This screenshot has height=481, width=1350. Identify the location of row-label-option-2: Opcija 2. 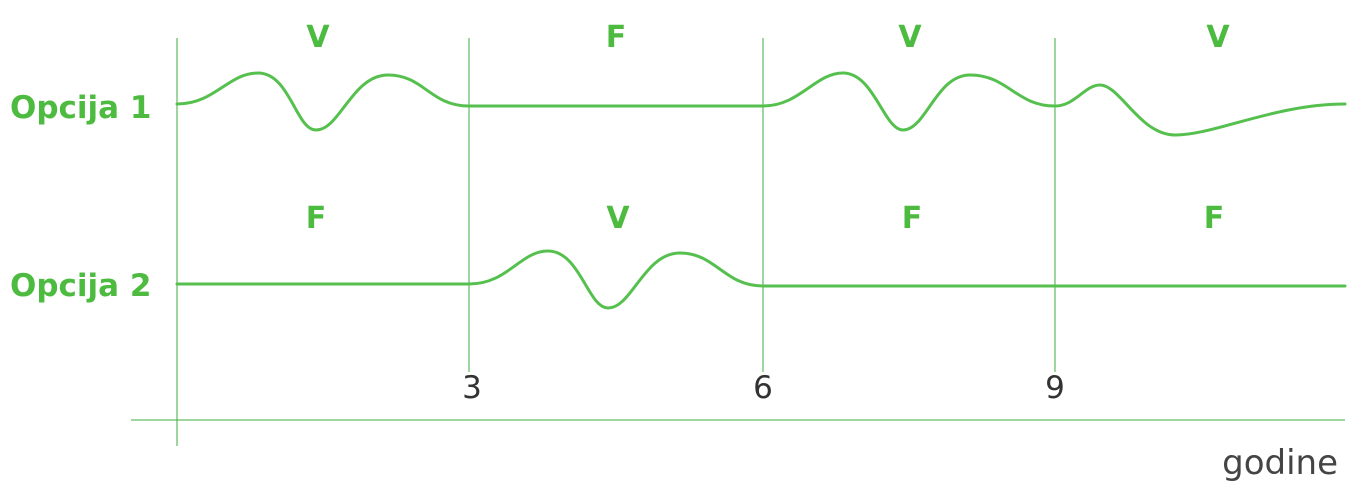
(80, 286).